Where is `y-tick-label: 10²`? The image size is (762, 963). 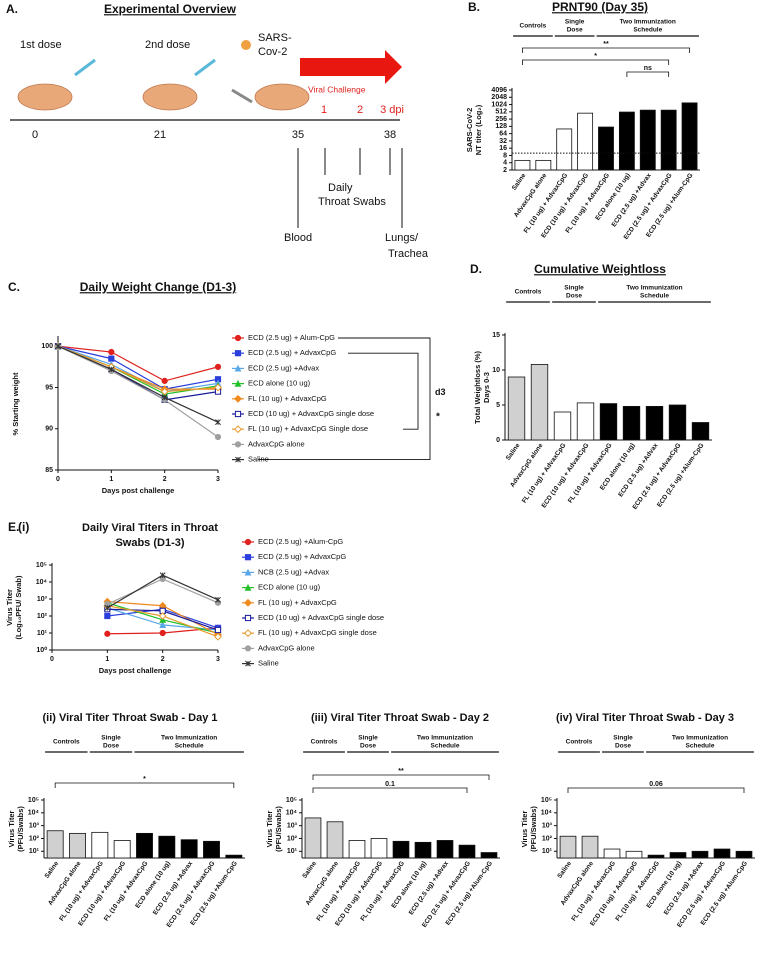 y-tick-label: 10² is located at coordinates (42, 616).